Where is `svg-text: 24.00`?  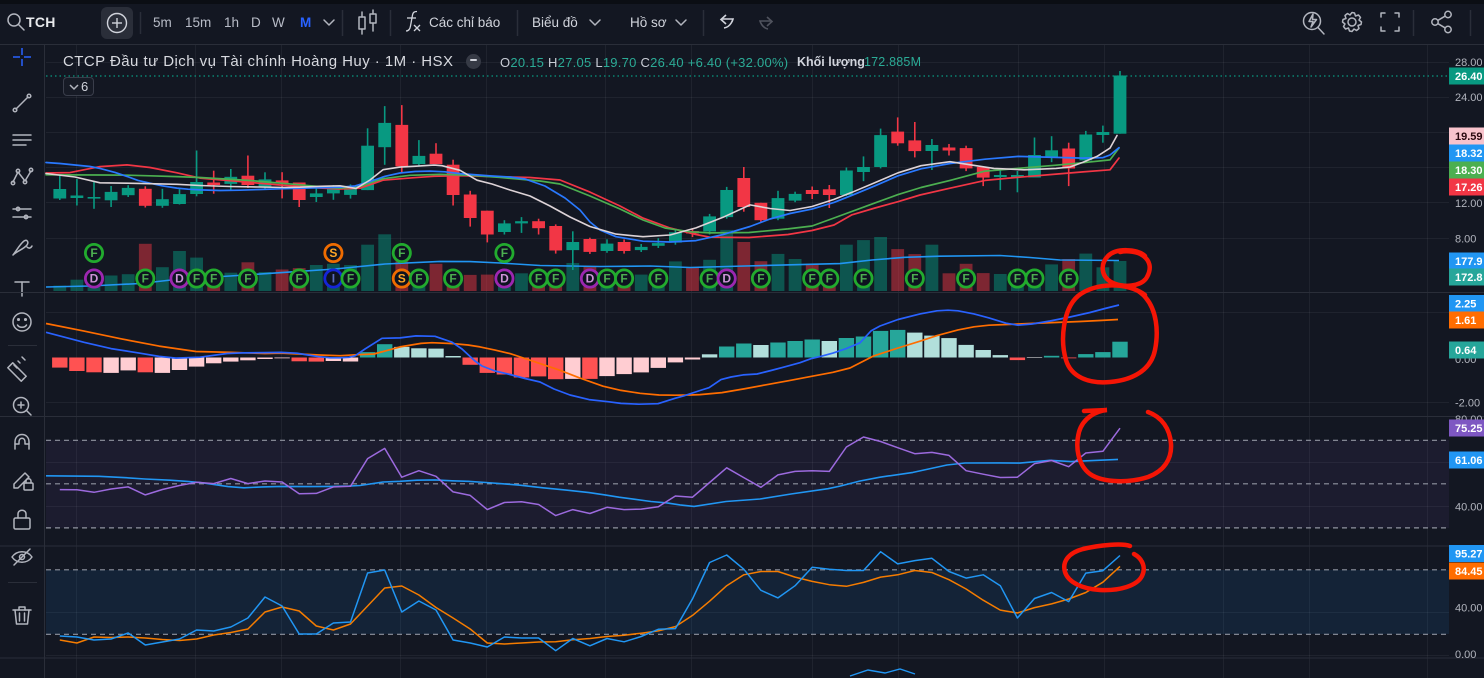
svg-text: 24.00 is located at coordinates (1469, 98).